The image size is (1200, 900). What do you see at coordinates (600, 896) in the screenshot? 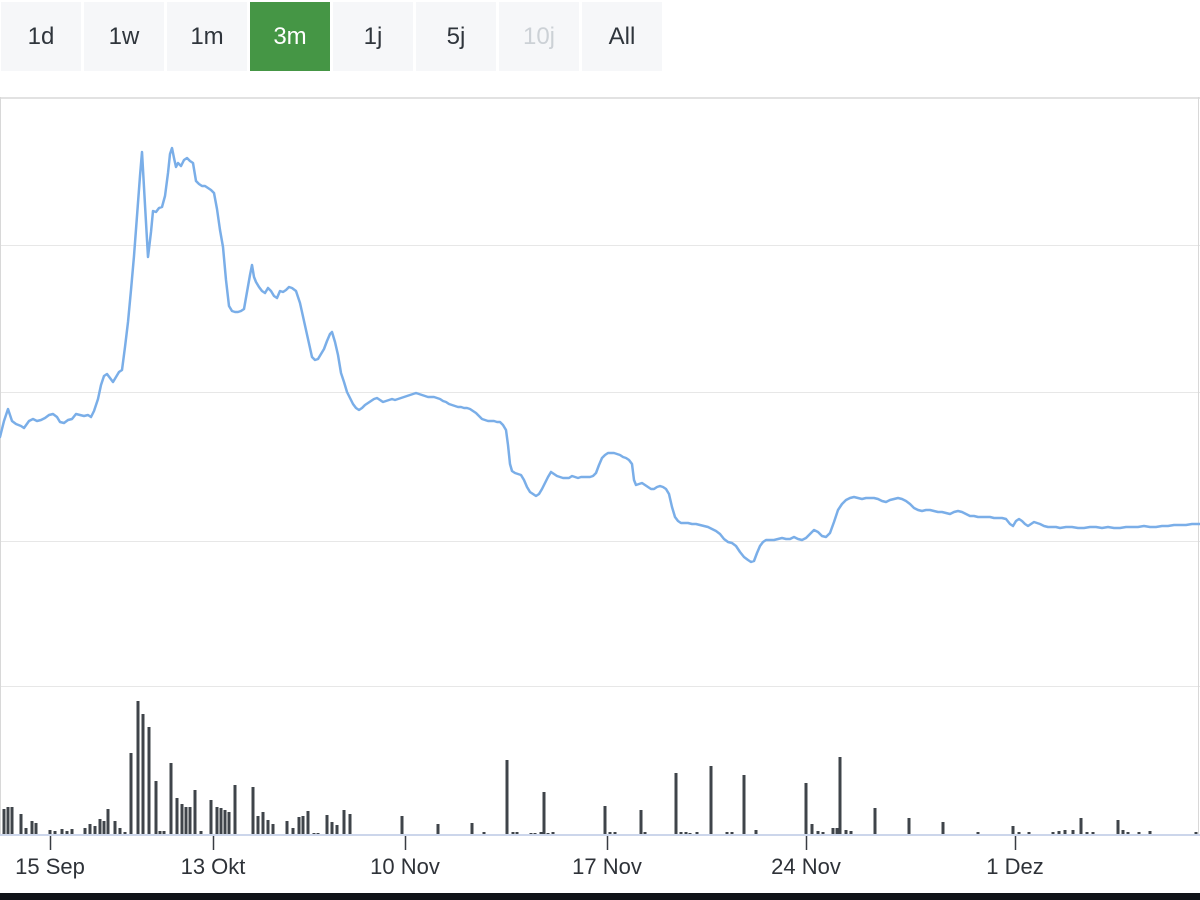
I see `bottom-edge-bar` at bounding box center [600, 896].